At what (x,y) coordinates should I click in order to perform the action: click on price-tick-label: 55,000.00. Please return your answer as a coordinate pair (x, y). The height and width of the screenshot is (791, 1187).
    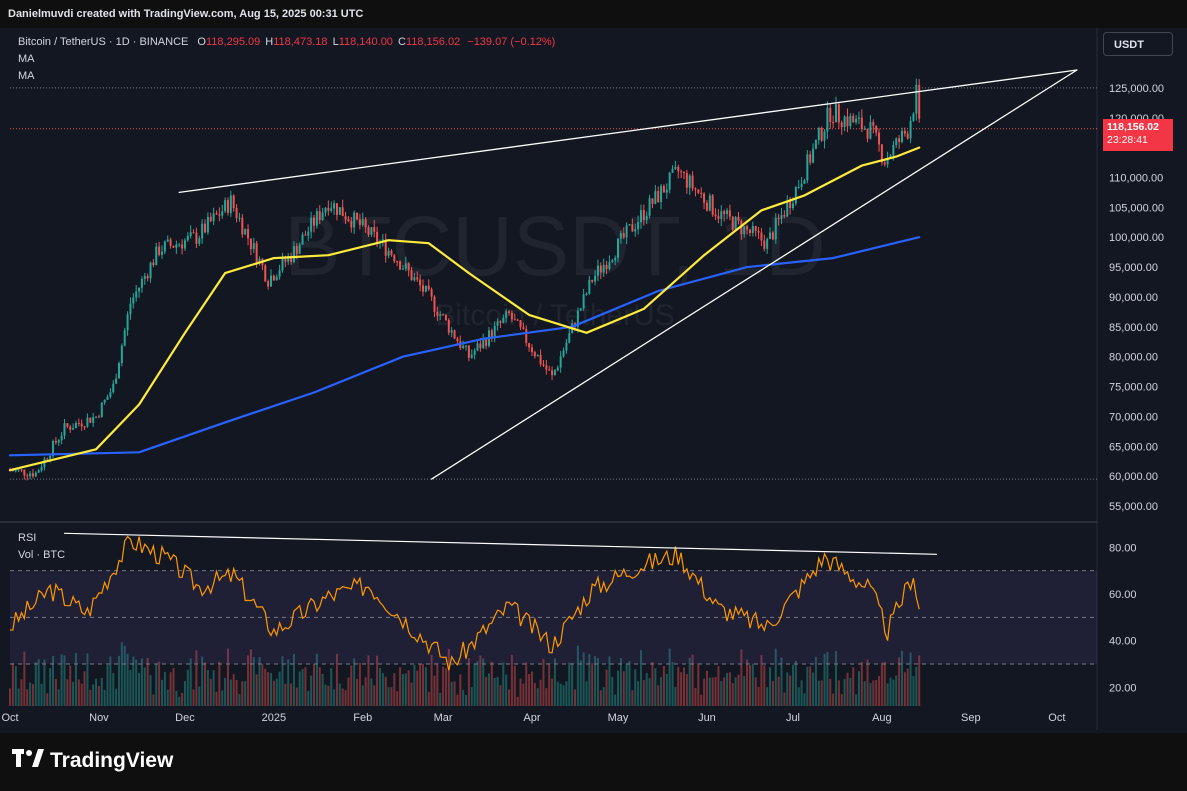
    Looking at the image, I should click on (1133, 507).